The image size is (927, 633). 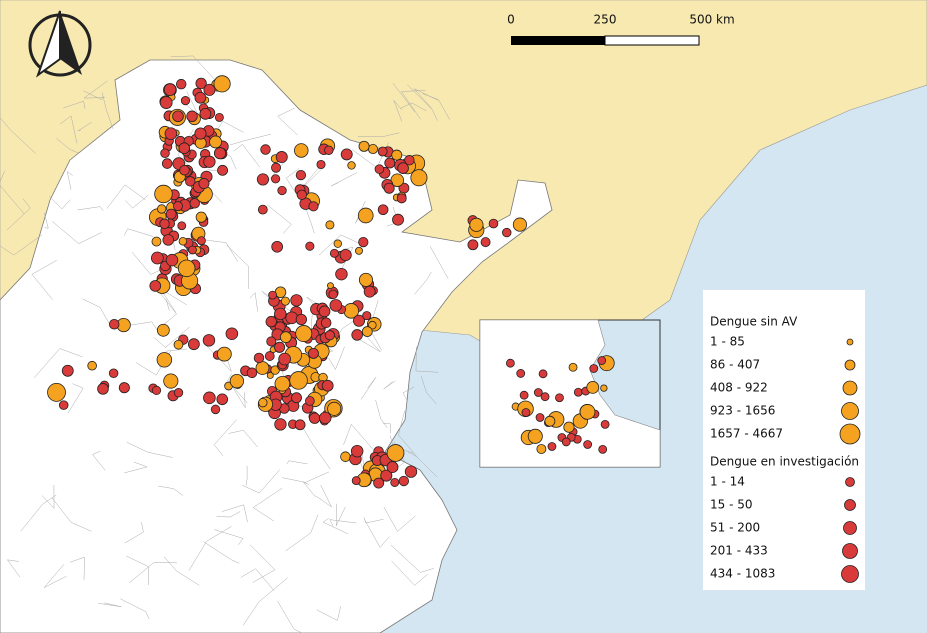 I want to click on legend-box, so click(x=784, y=440).